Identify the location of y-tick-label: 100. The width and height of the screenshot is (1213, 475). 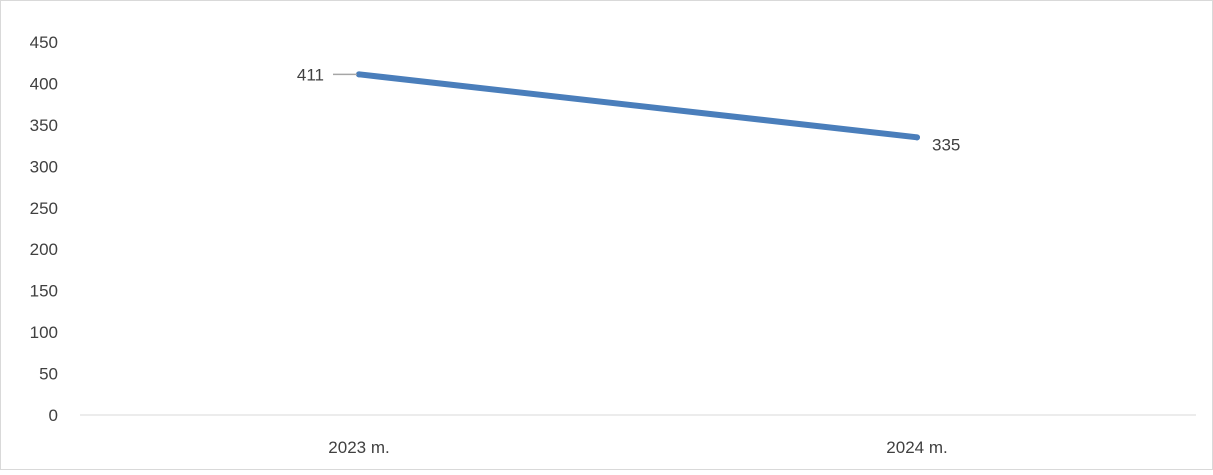
(44, 332).